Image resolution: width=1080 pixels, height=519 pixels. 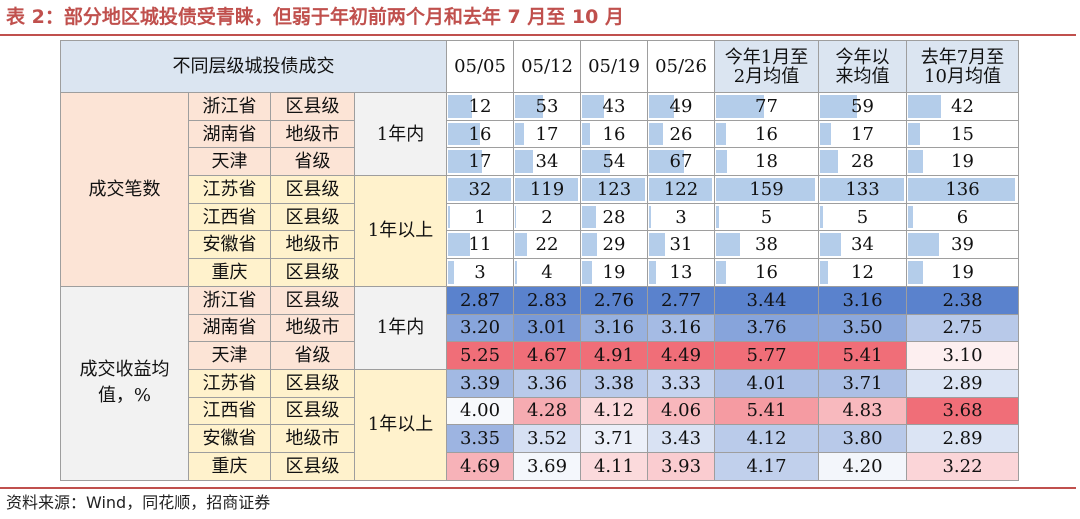 What do you see at coordinates (962, 217) in the screenshot?
I see `cell-value: 6` at bounding box center [962, 217].